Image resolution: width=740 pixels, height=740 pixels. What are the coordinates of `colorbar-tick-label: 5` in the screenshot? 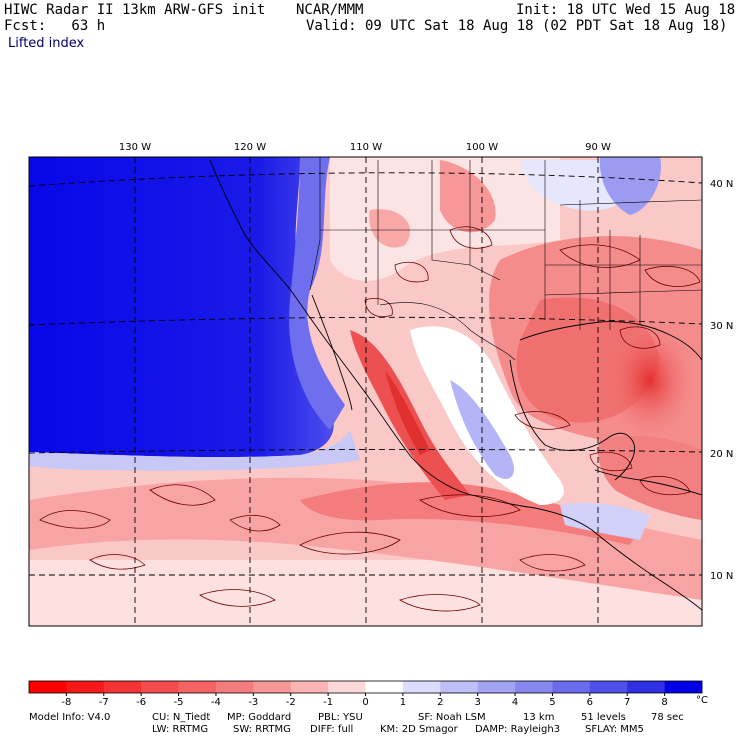 It's located at (552, 702).